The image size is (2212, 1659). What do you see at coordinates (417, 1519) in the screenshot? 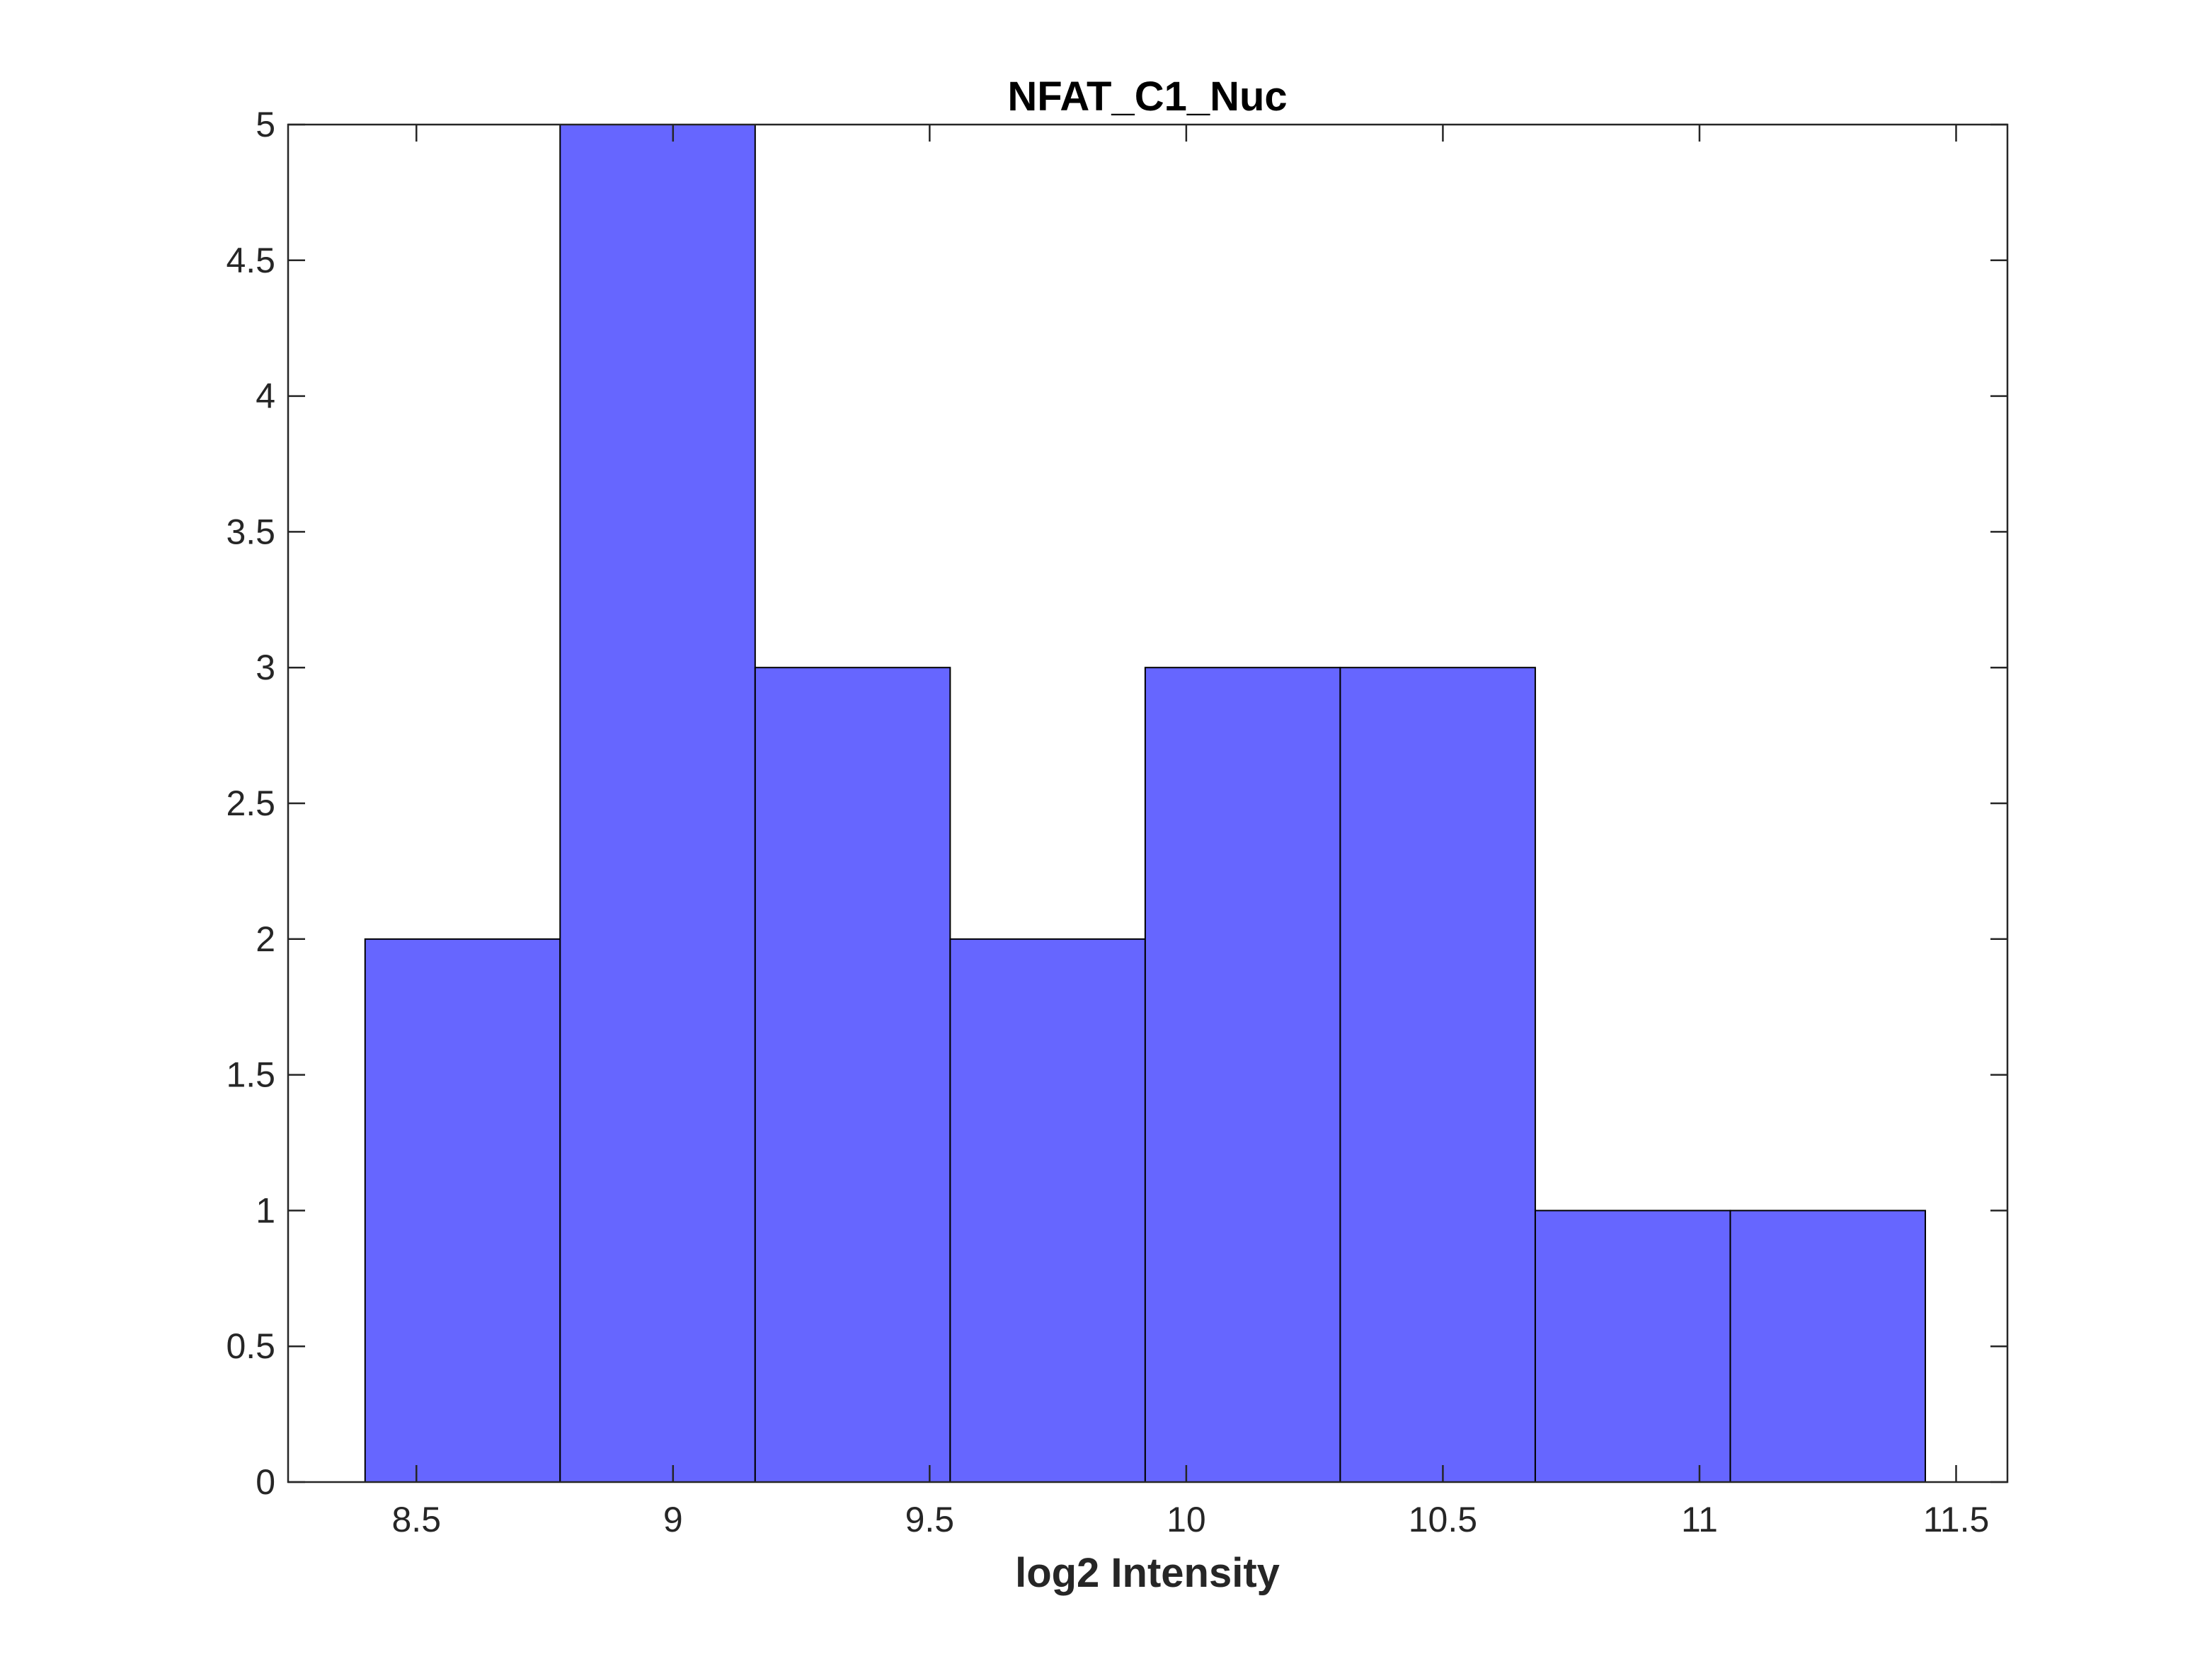
I see `x-tick-label: 8.5` at bounding box center [417, 1519].